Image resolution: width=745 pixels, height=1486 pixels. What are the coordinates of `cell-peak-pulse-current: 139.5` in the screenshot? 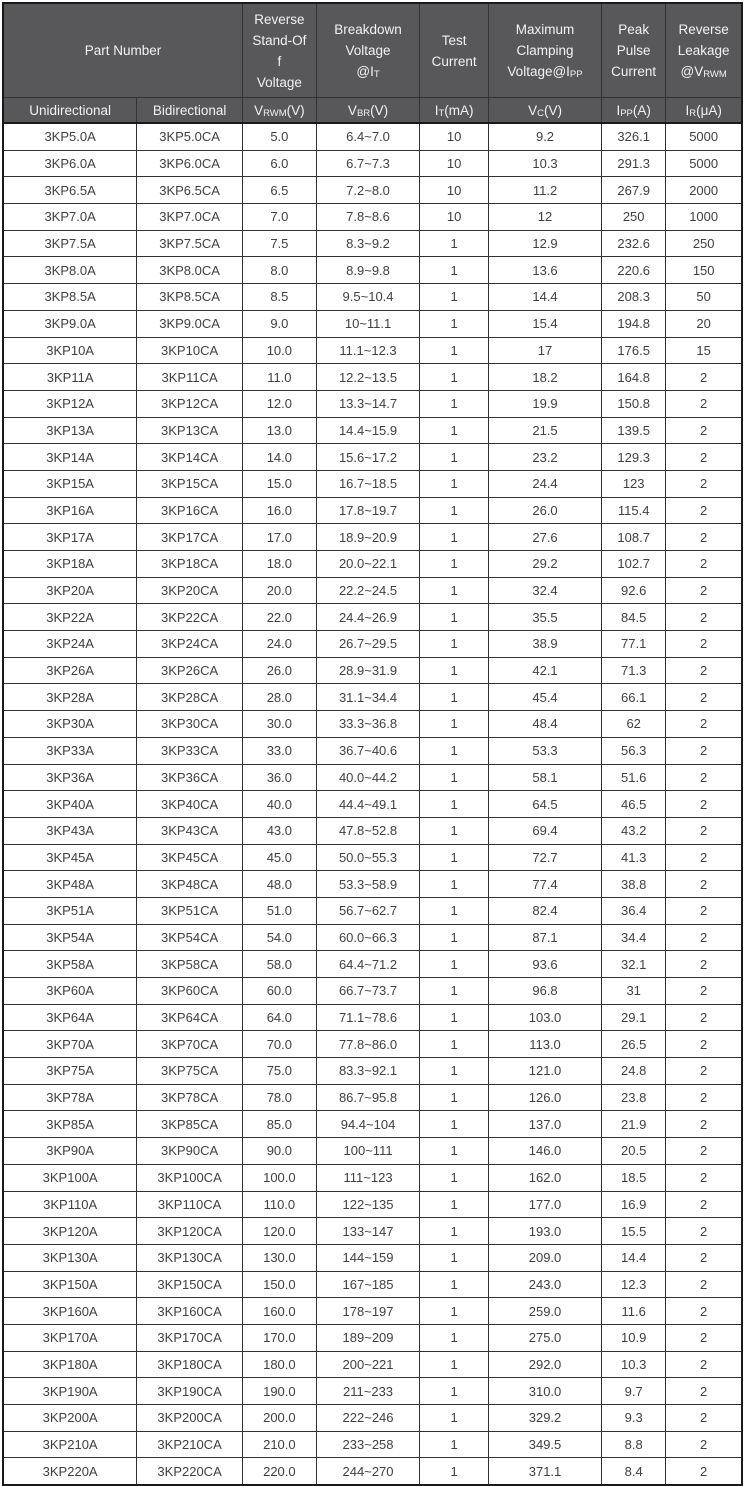 It's located at (634, 430).